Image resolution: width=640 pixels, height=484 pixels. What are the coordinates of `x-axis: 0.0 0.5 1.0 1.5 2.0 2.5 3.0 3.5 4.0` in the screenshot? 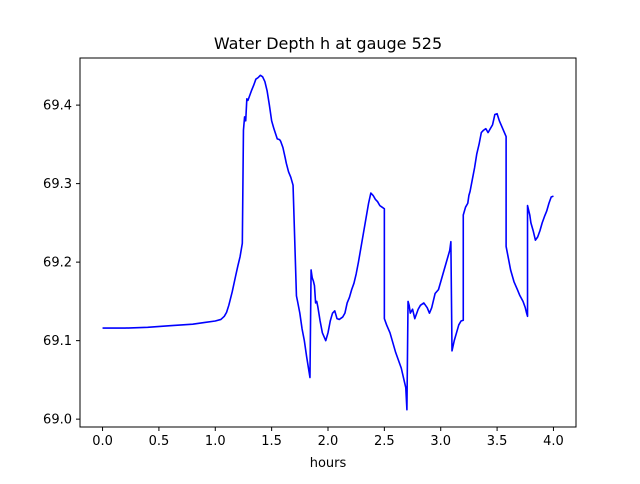 It's located at (328, 438).